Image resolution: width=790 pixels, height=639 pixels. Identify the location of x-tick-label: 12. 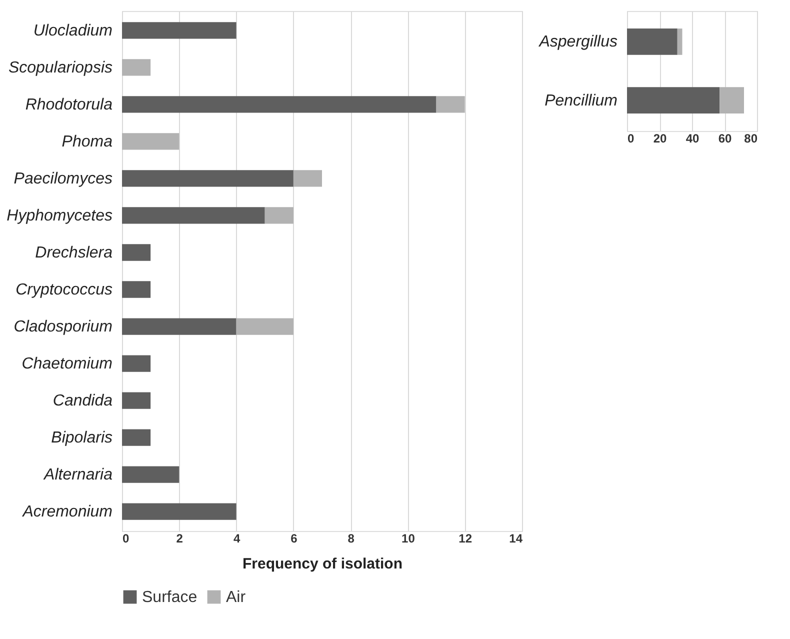
(465, 539).